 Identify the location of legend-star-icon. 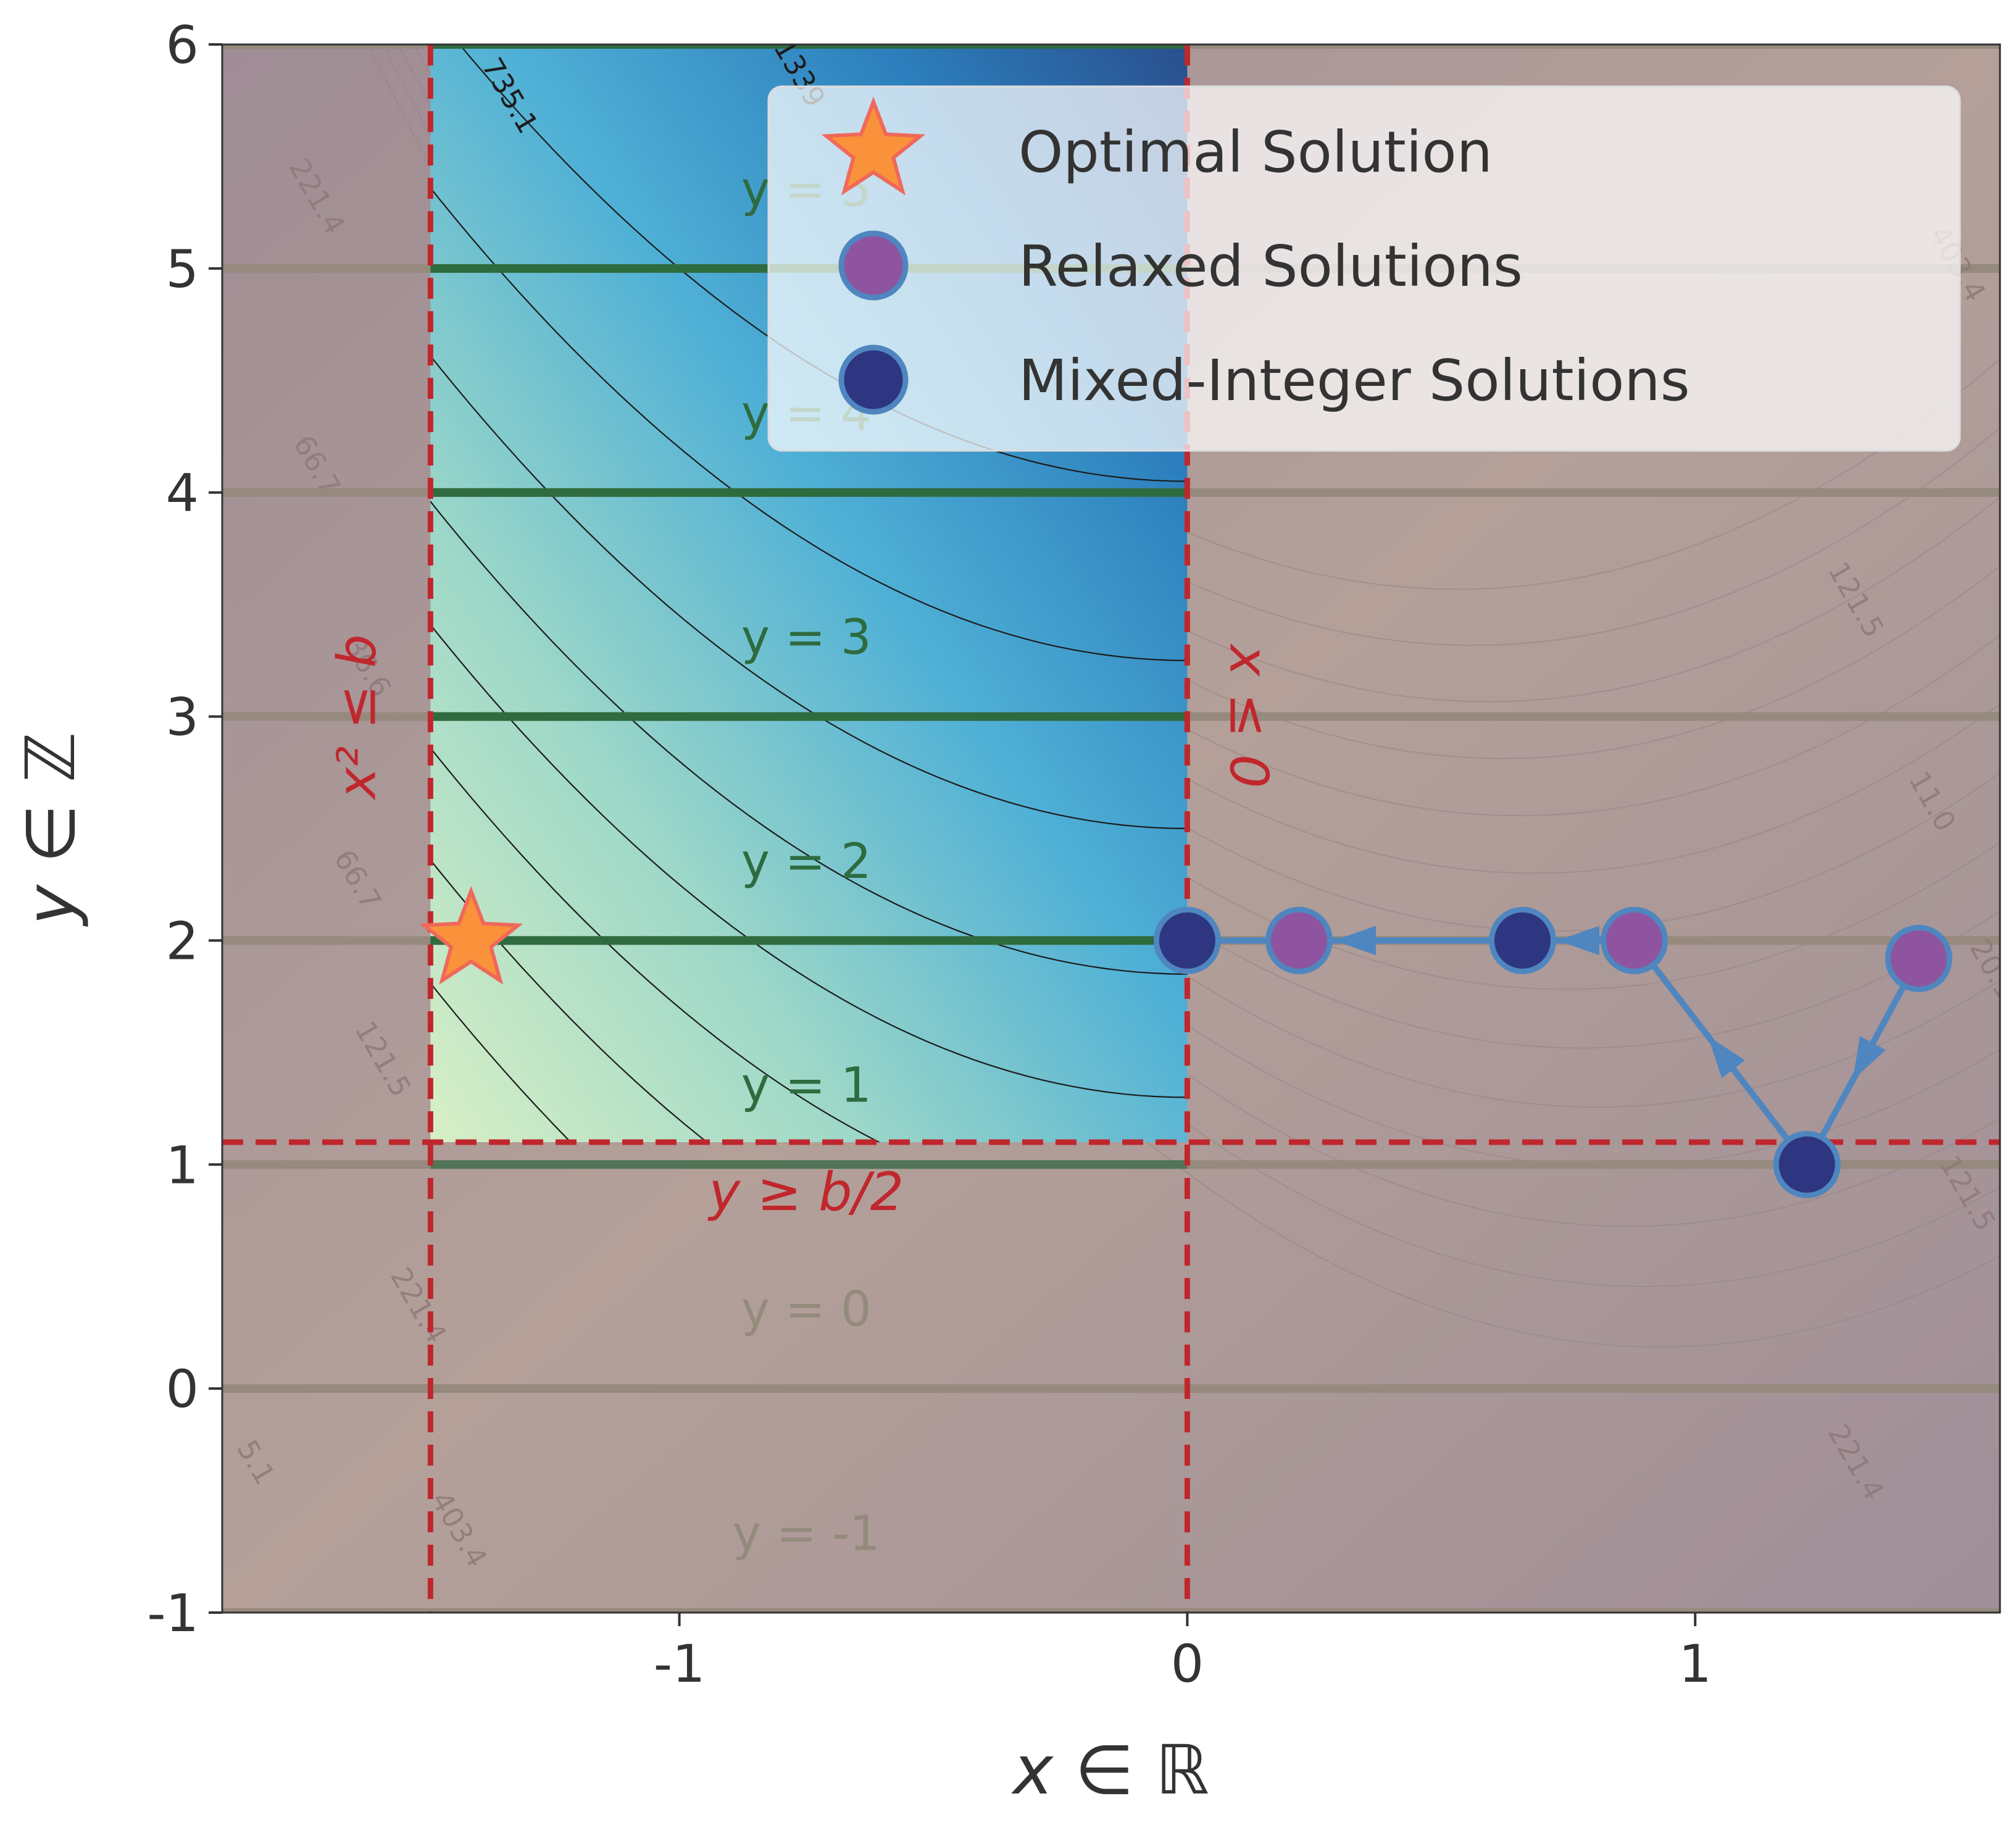
(873, 146).